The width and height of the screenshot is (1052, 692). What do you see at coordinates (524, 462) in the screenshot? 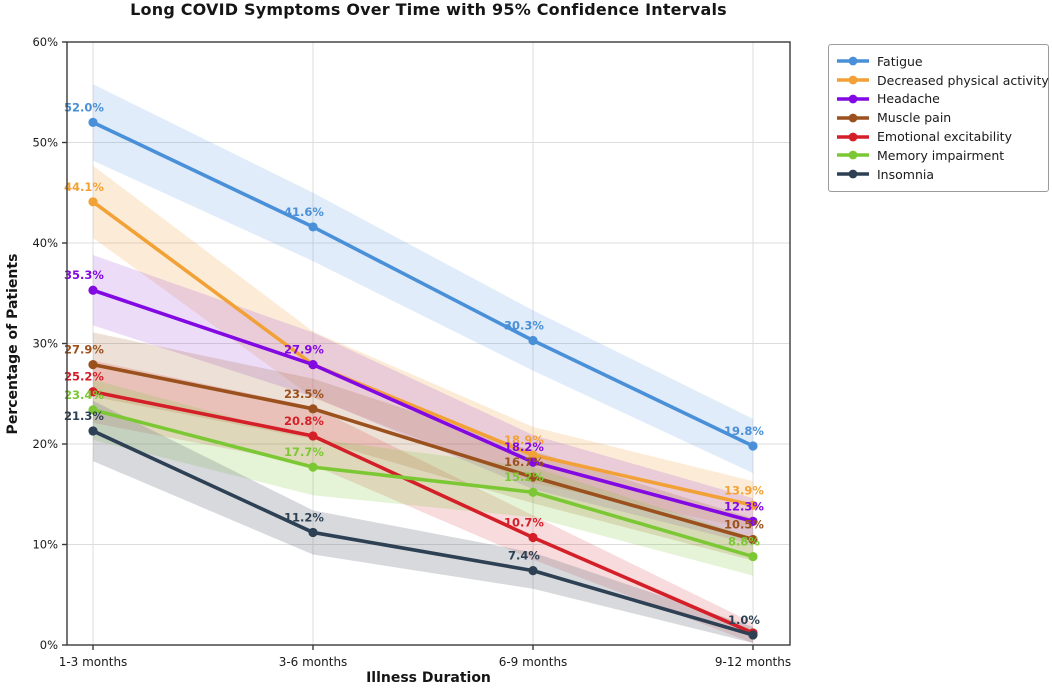
I see `data-point-label: 16.7%` at bounding box center [524, 462].